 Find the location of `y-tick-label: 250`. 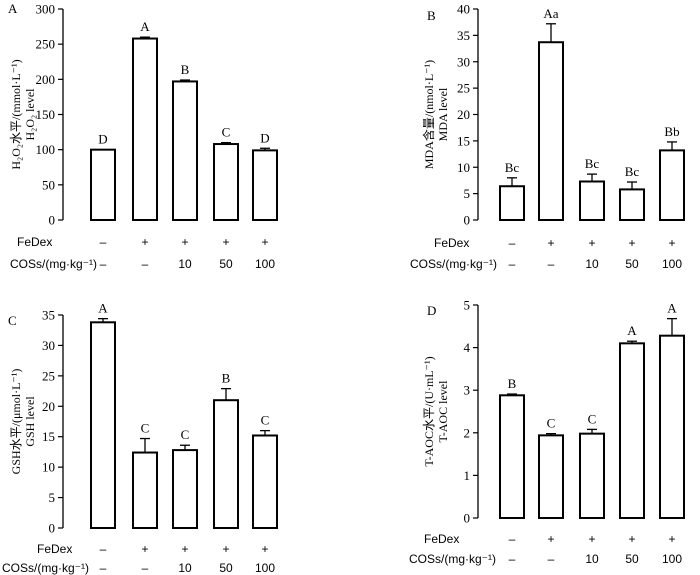

y-tick-label: 250 is located at coordinates (46, 44).